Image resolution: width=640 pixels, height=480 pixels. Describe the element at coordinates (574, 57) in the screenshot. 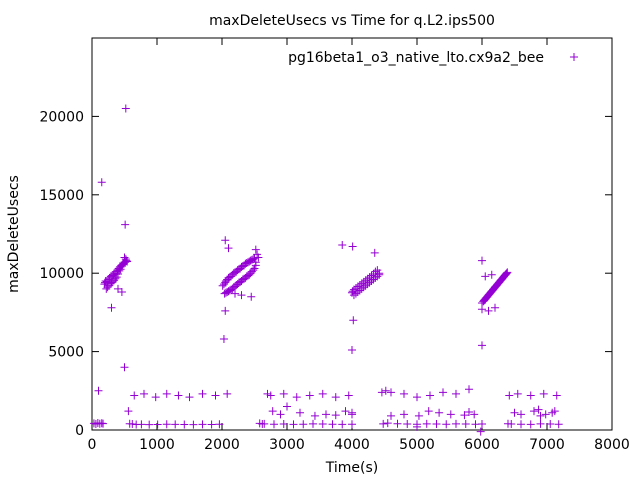

I see `legend-marker` at that location.